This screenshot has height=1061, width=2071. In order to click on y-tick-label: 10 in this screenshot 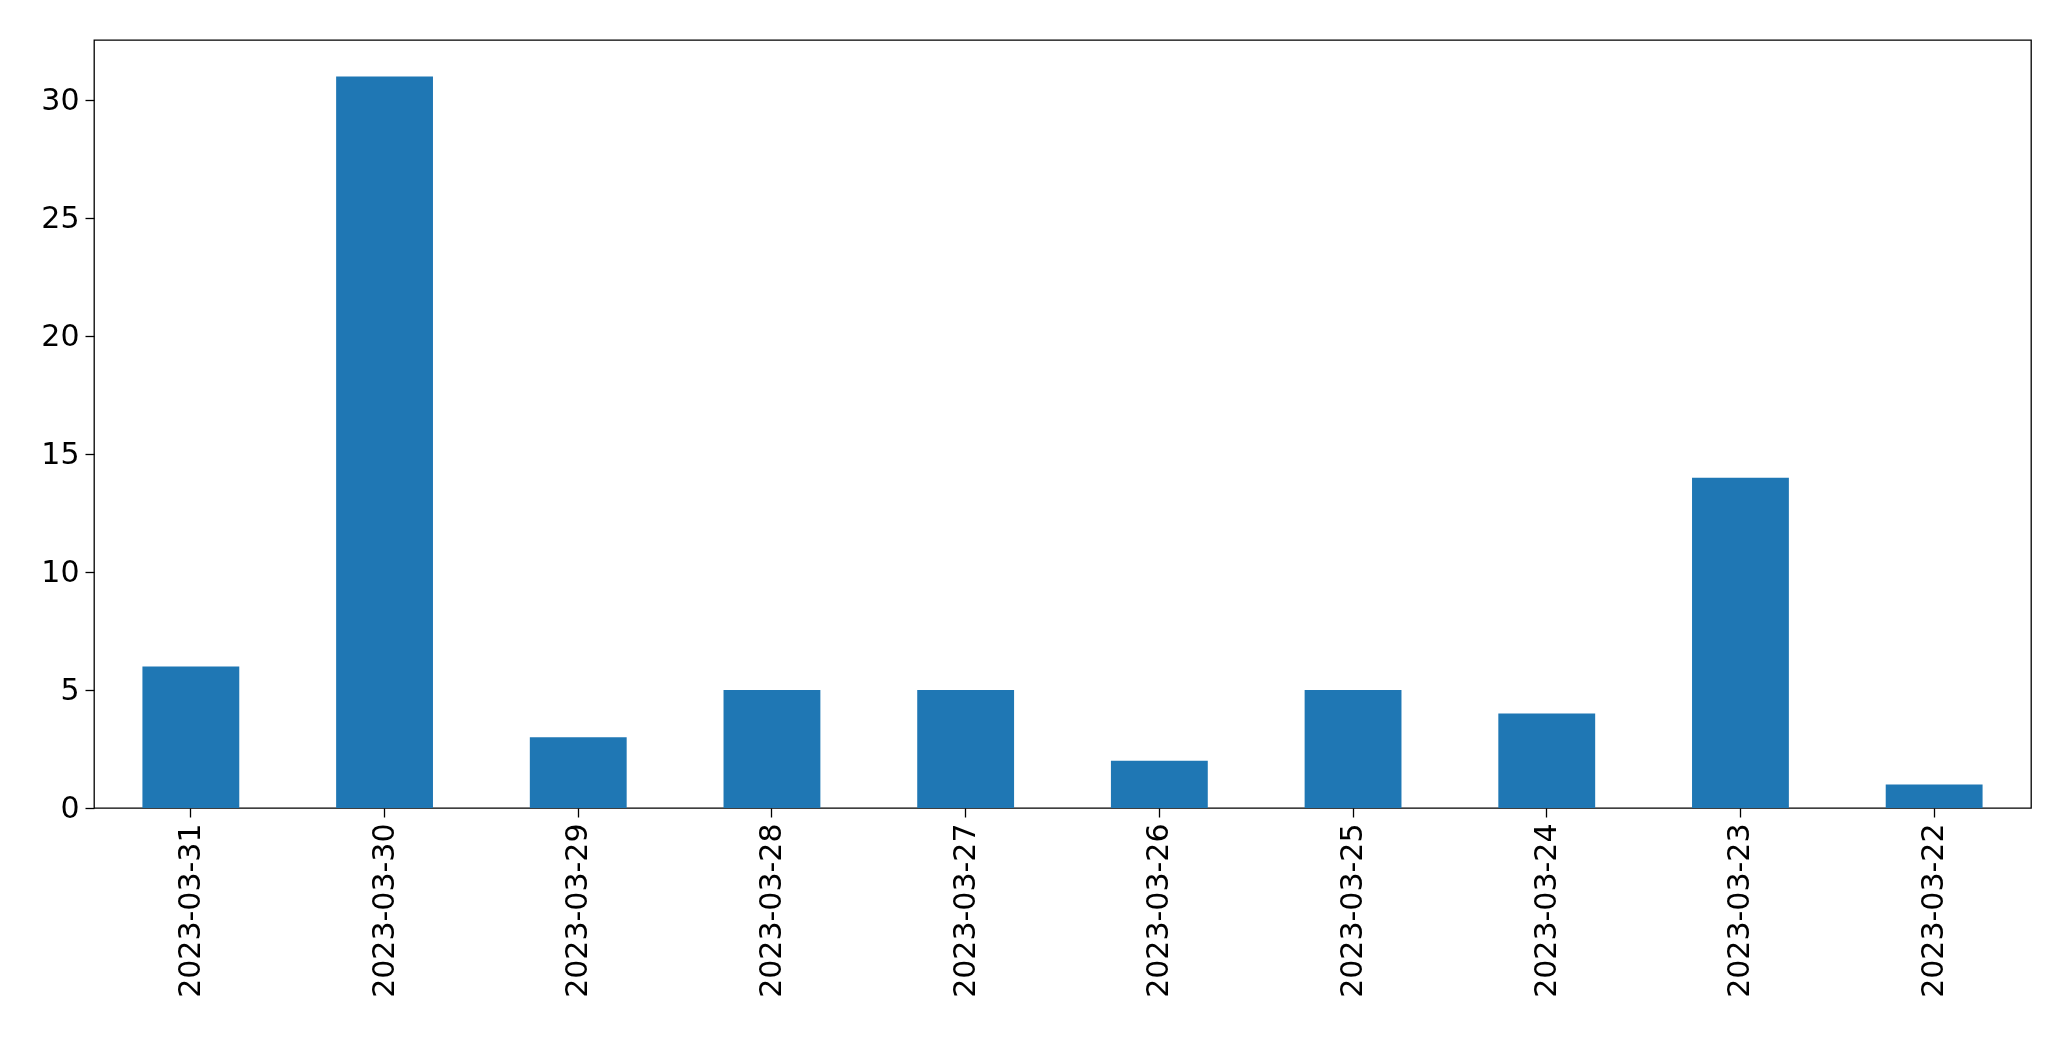, I will do `click(60, 571)`.